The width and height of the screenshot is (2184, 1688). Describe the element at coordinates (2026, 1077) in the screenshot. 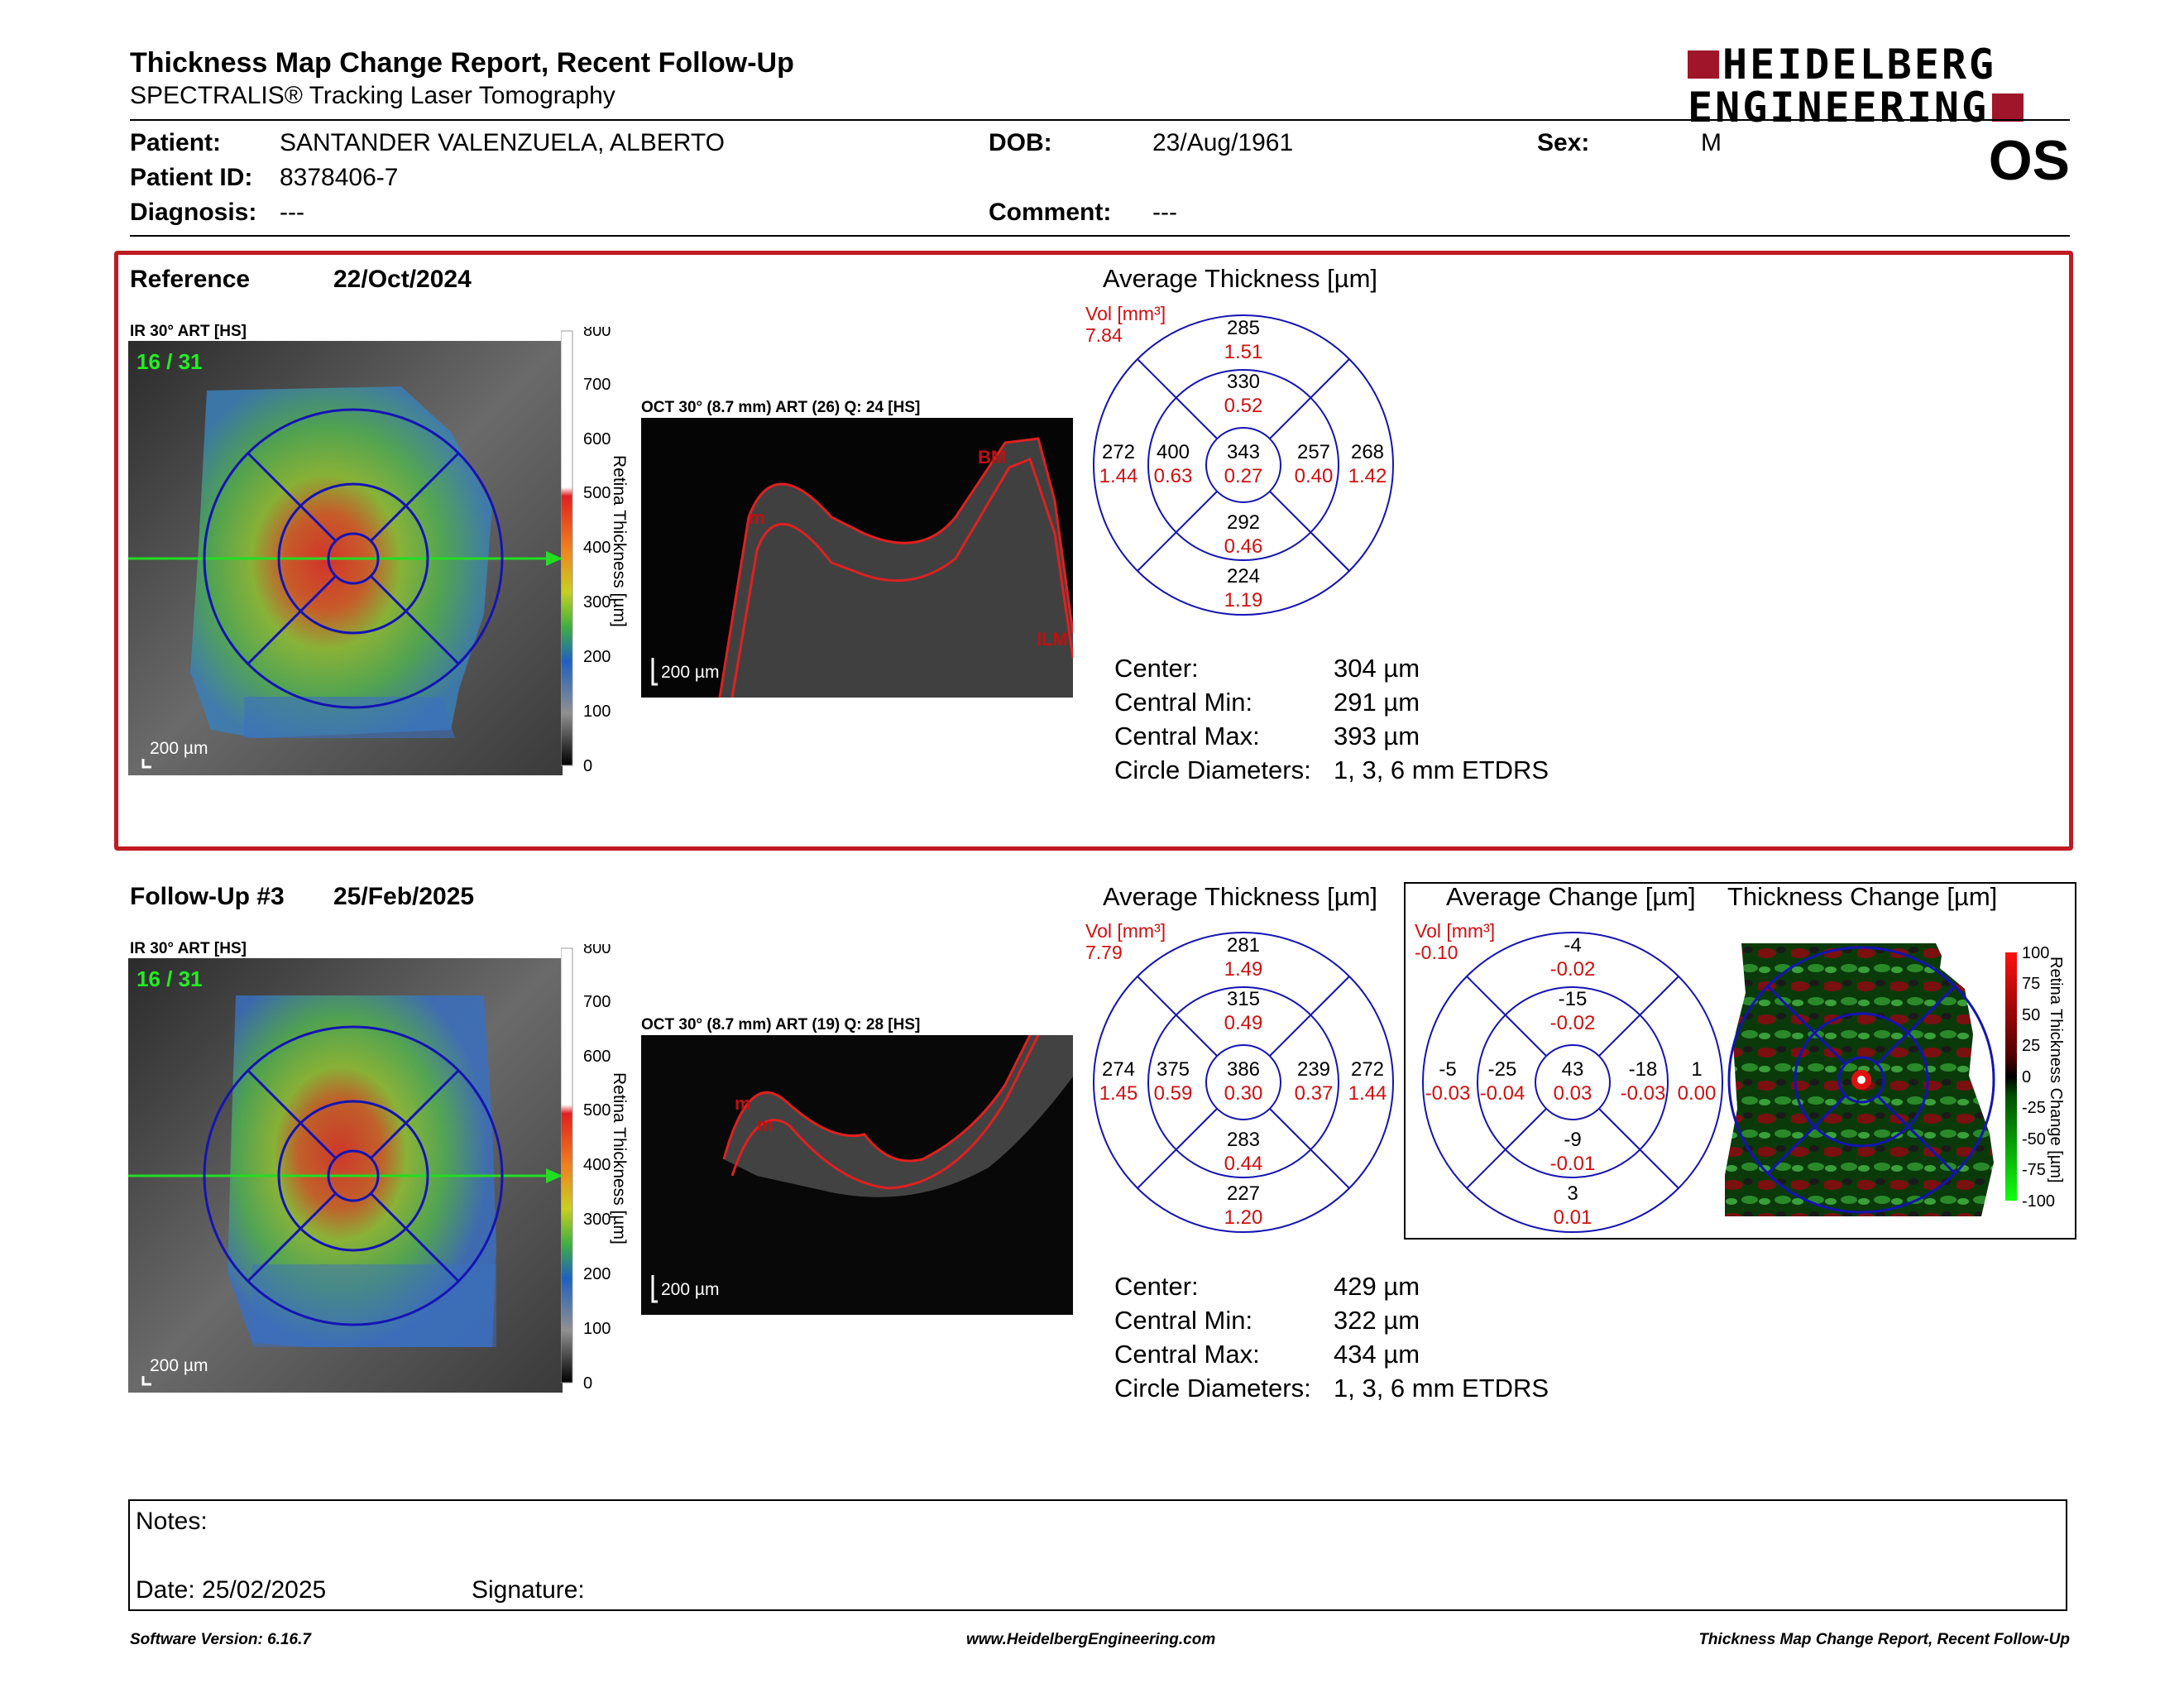

I see `change-tick: 0` at that location.